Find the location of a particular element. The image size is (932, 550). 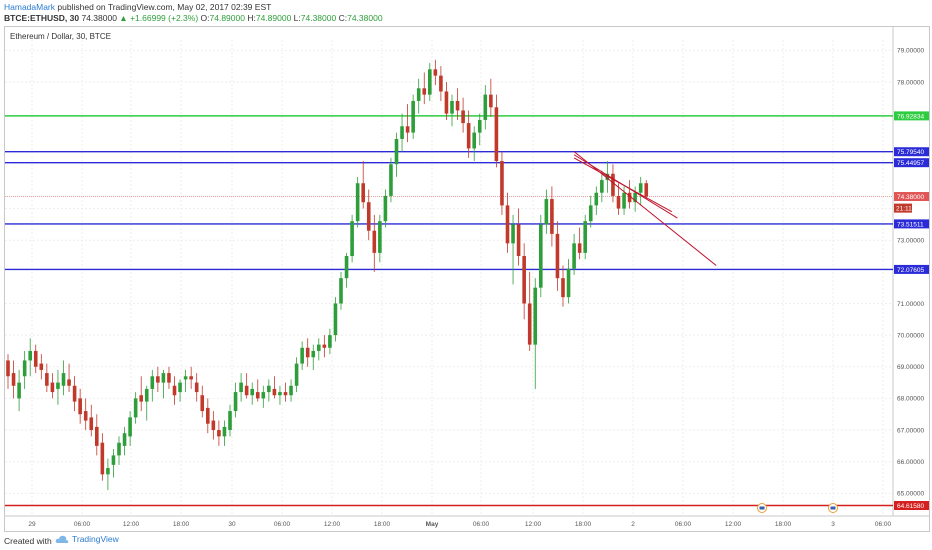

level-price-tag is located at coordinates (911, 152).